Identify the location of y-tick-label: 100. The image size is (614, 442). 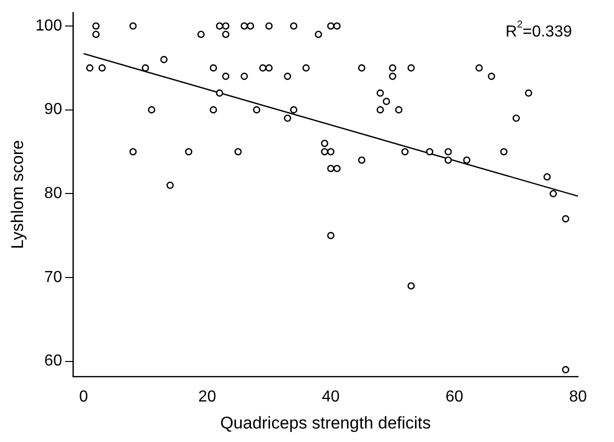
(48, 25).